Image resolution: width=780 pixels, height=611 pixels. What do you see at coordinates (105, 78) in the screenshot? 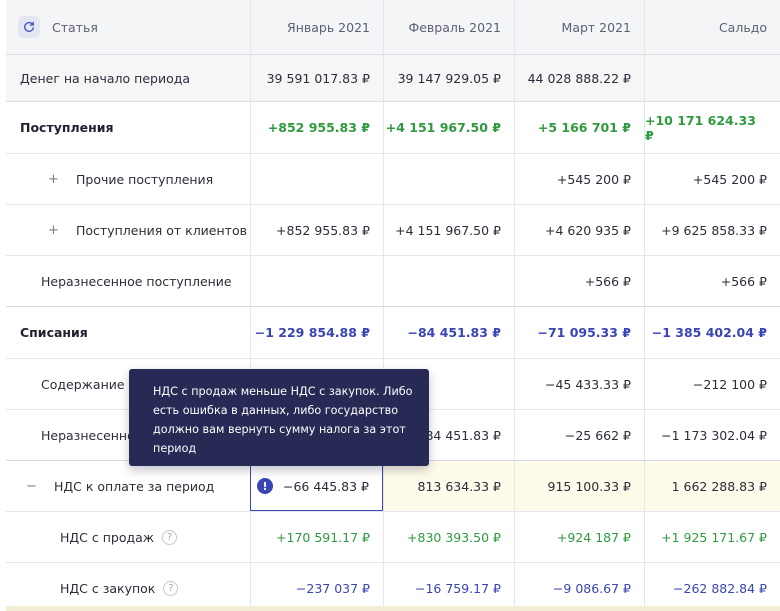
I see `start-balance-label: Денег на начало периода` at bounding box center [105, 78].